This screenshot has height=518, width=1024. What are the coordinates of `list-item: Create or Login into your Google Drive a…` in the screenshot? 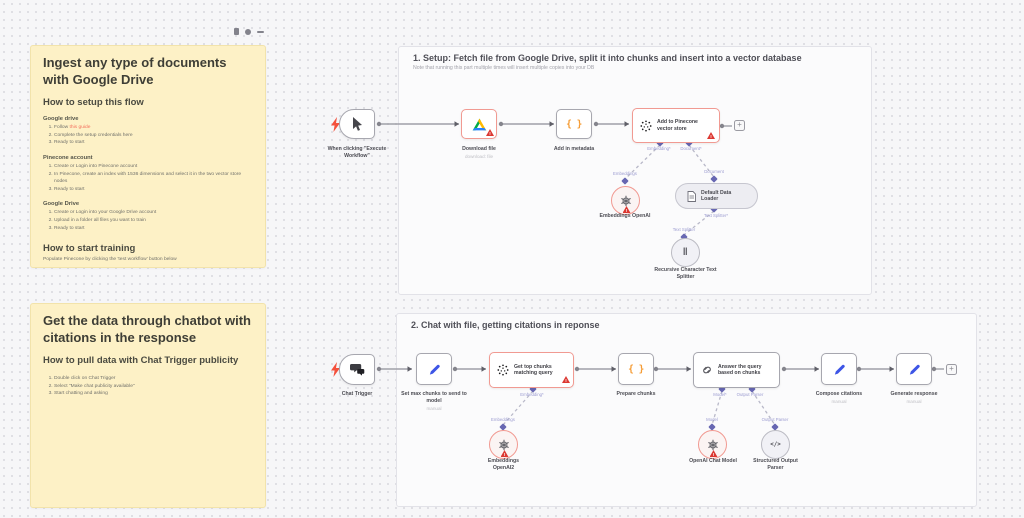 It's located at (153, 213).